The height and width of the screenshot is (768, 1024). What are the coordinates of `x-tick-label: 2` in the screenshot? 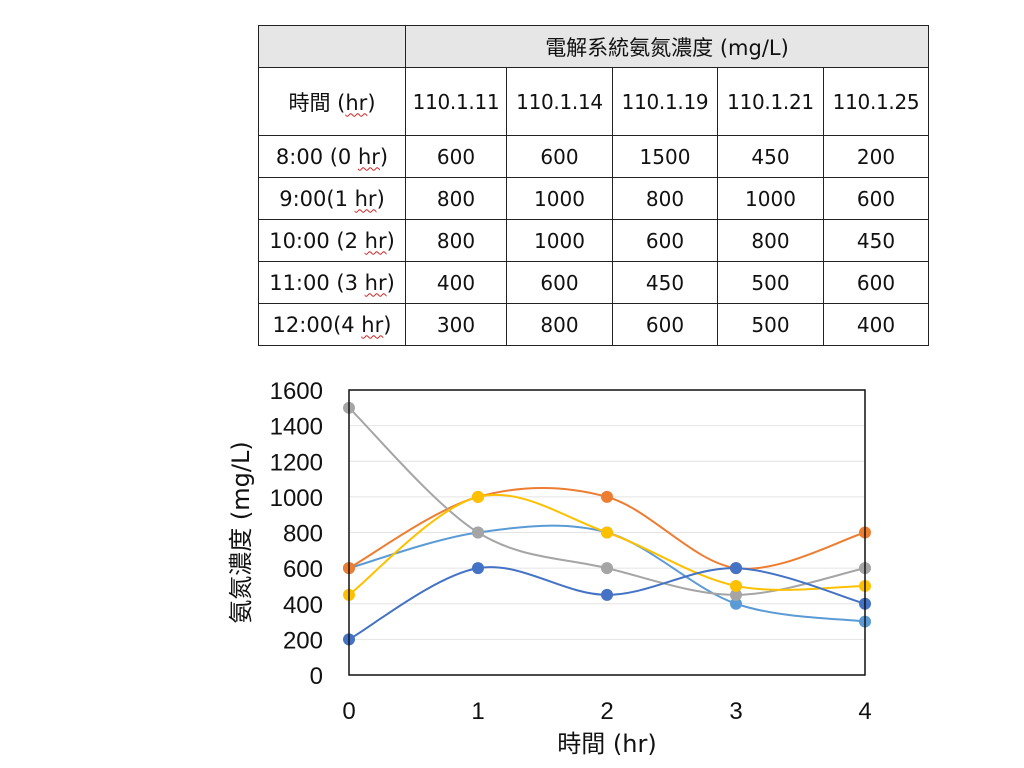 It's located at (606, 711).